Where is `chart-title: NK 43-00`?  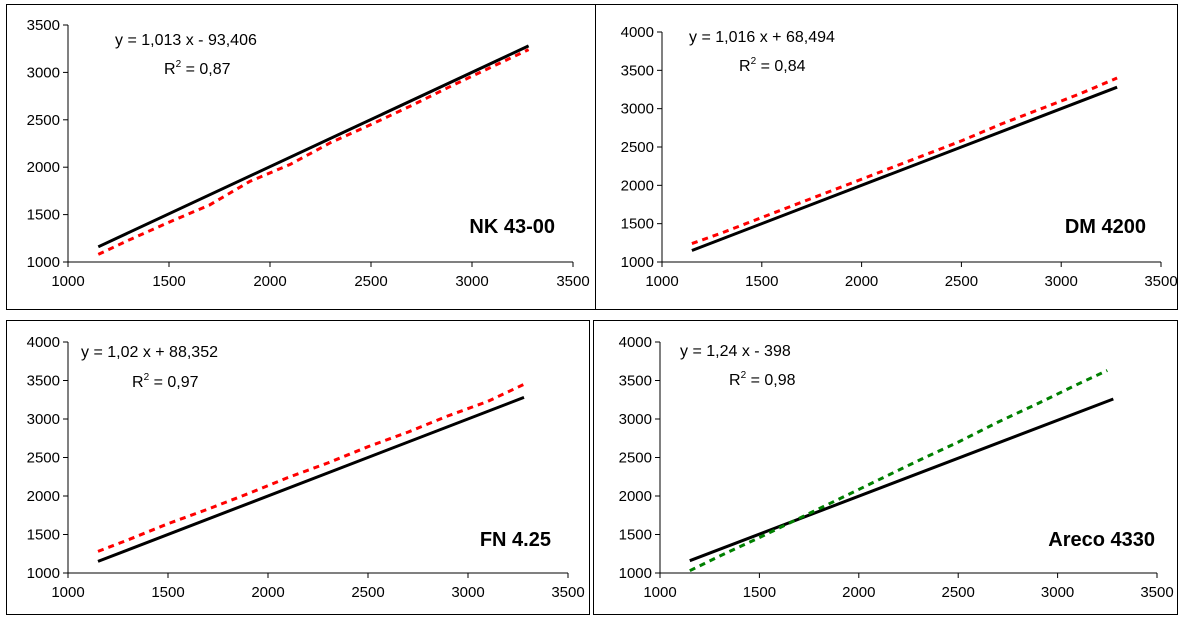
chart-title: NK 43-00 is located at coordinates (512, 227).